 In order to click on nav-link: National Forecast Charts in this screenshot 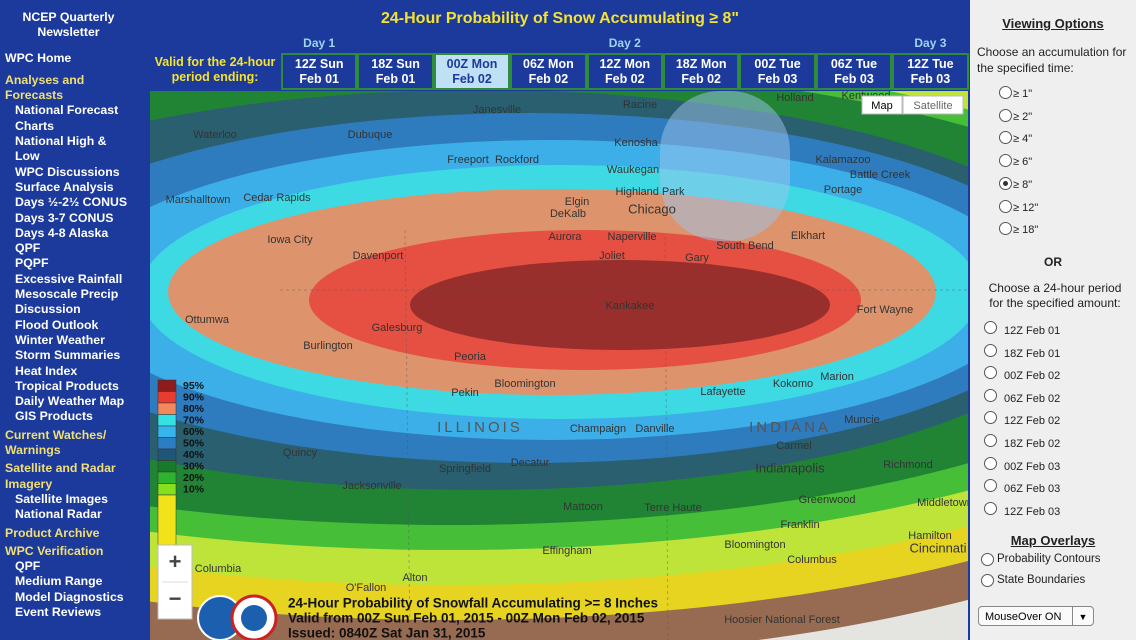, I will do `click(67, 118)`.